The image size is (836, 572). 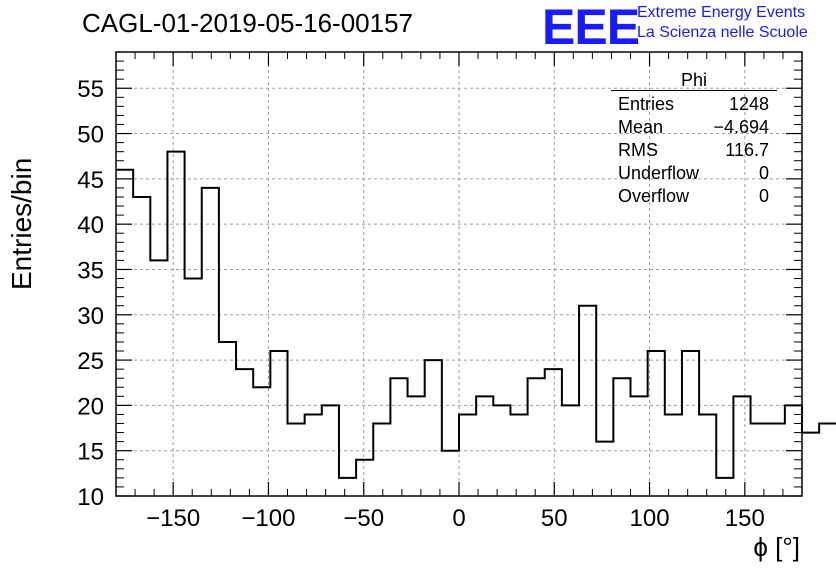 What do you see at coordinates (646, 104) in the screenshot?
I see `stats-label: Entries` at bounding box center [646, 104].